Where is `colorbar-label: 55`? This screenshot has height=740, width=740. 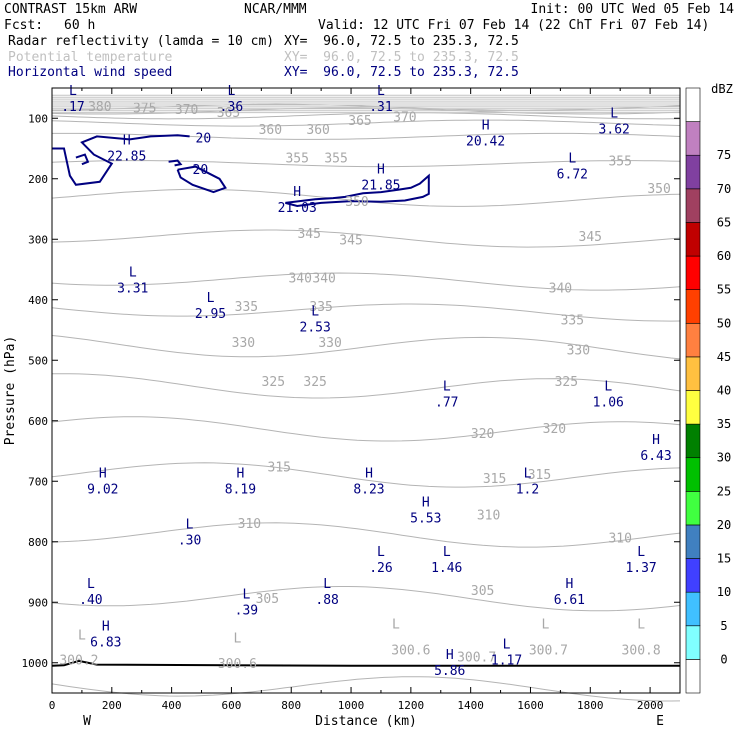
colorbar-label: 55 is located at coordinates (724, 290).